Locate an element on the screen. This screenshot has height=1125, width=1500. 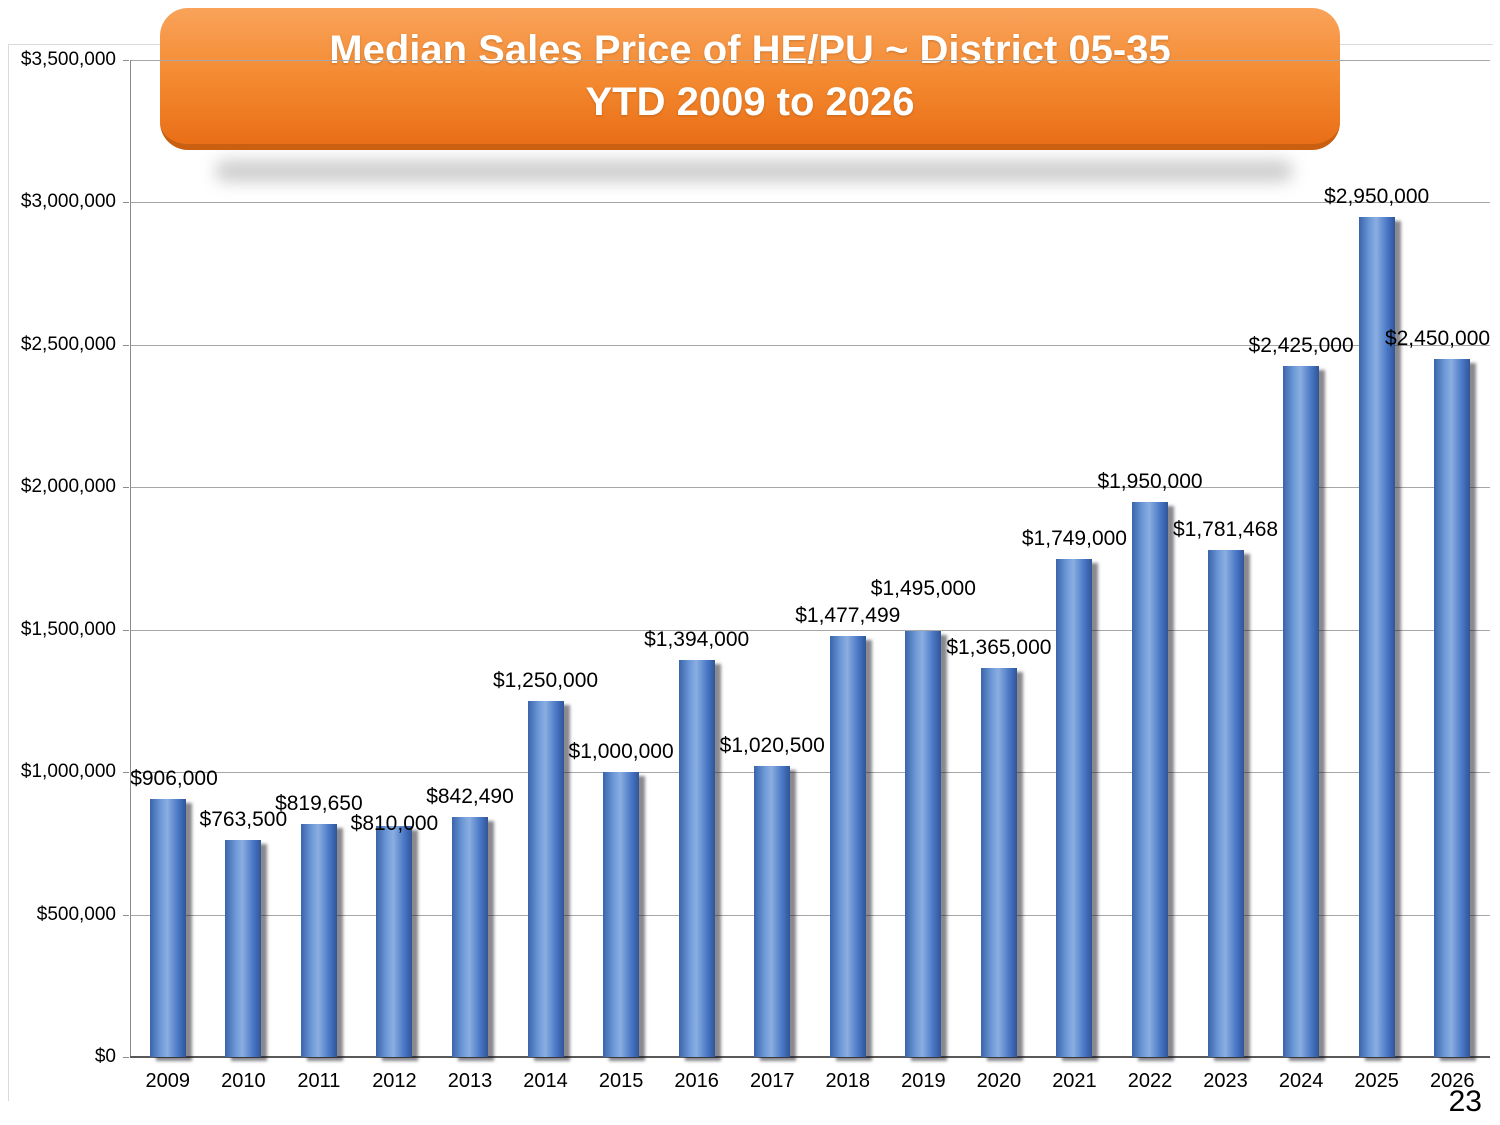
x-axis-label: 2009 is located at coordinates (168, 1081).